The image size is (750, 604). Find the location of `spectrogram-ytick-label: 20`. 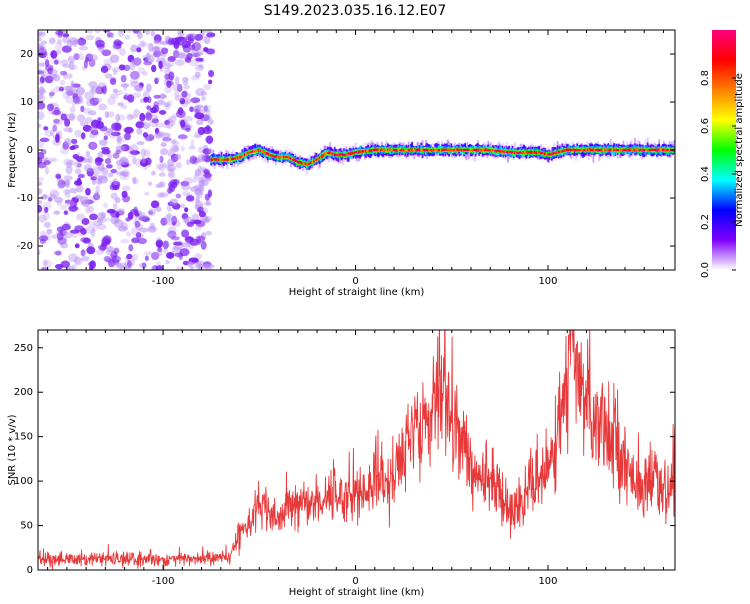

spectrogram-ytick-label: 20 is located at coordinates (26, 54).